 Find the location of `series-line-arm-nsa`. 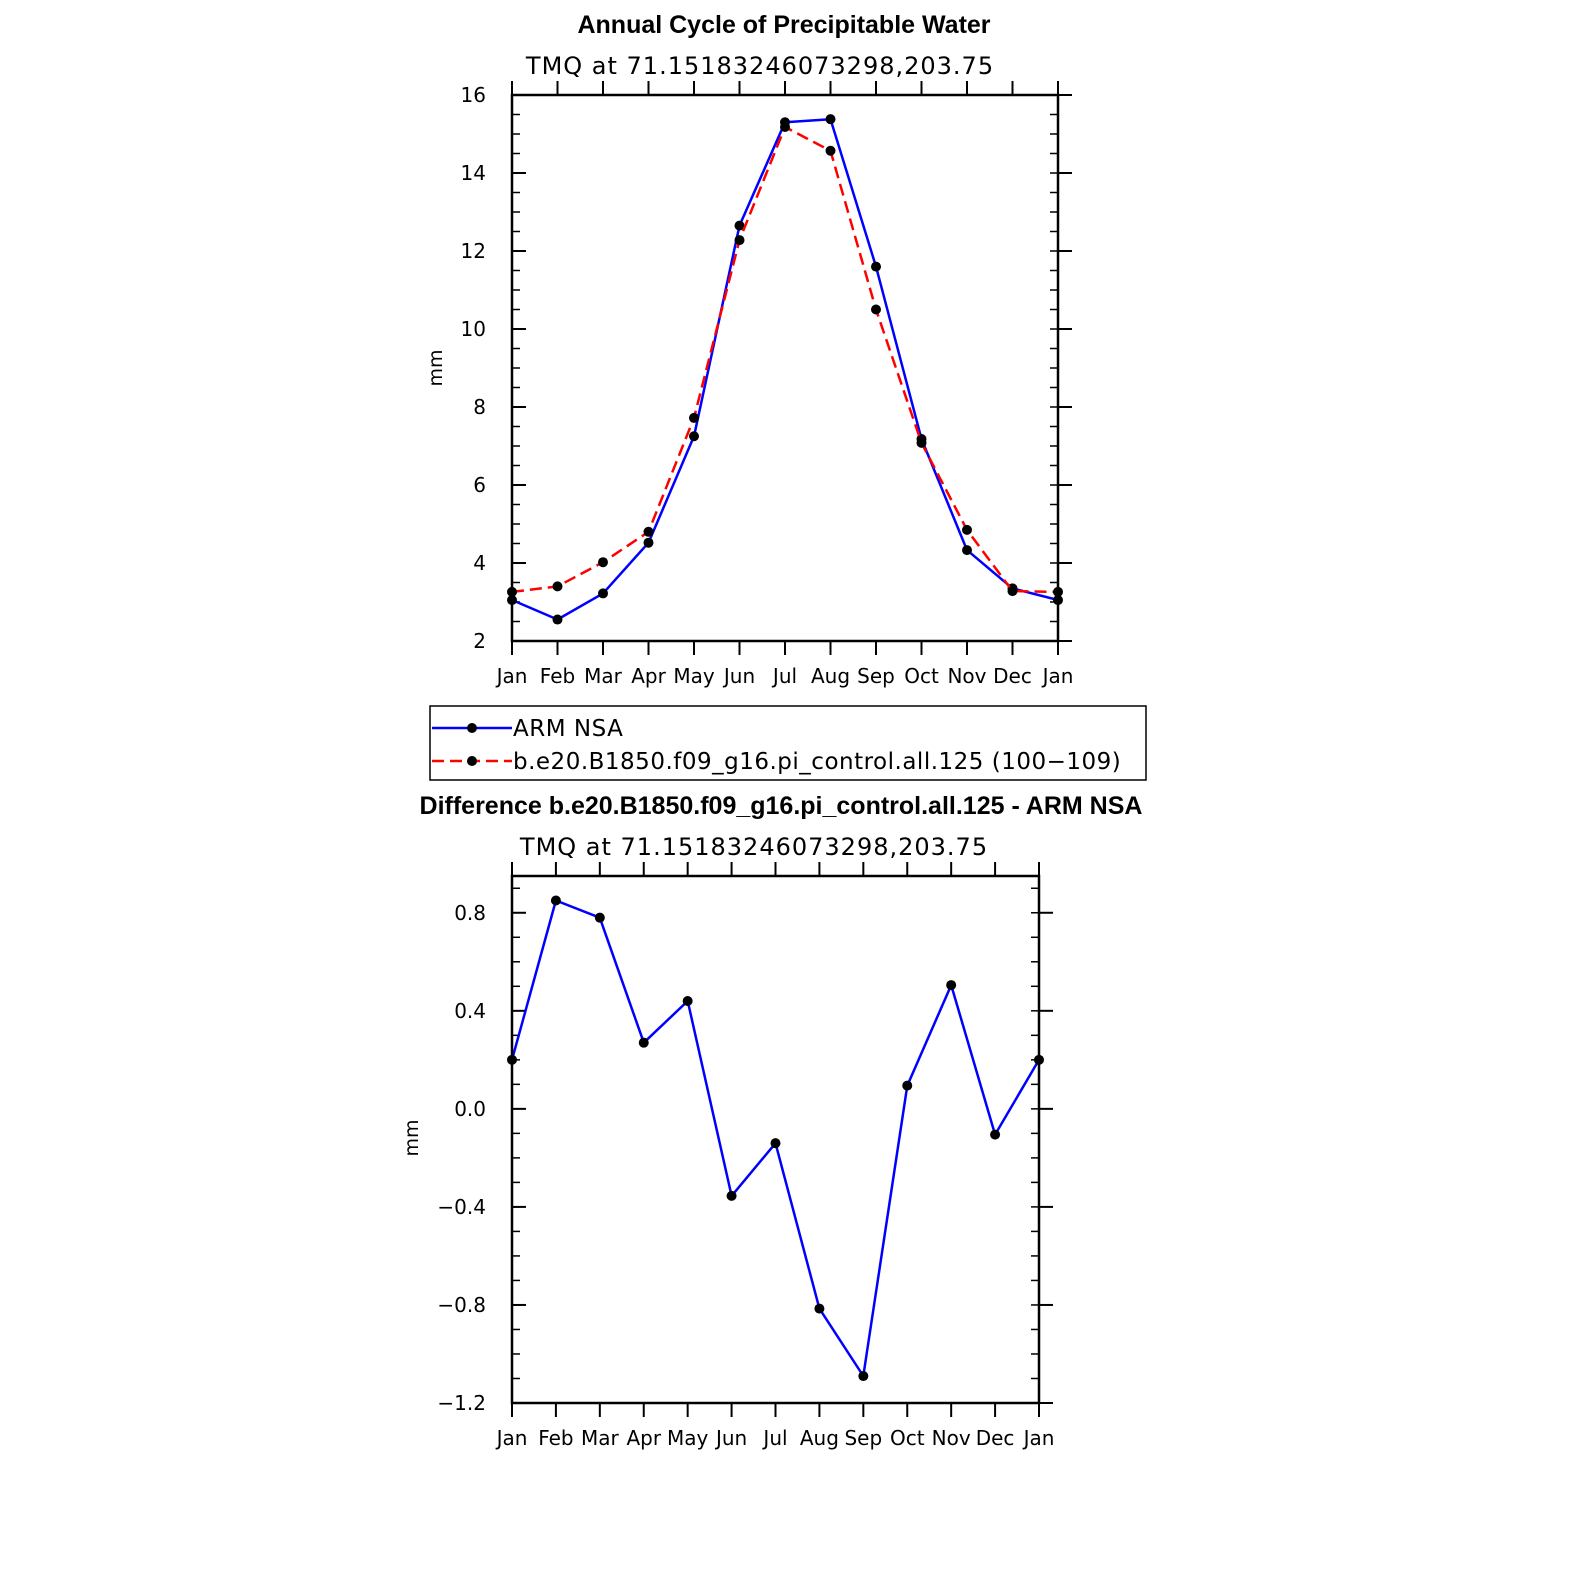

series-line-arm-nsa is located at coordinates (785, 369).